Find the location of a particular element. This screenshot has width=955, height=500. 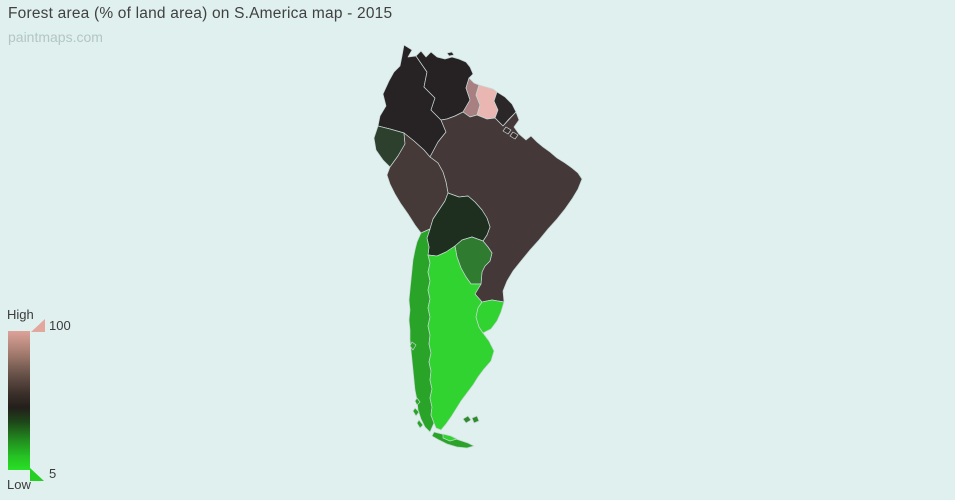

legend-low-label: Low is located at coordinates (19, 484).